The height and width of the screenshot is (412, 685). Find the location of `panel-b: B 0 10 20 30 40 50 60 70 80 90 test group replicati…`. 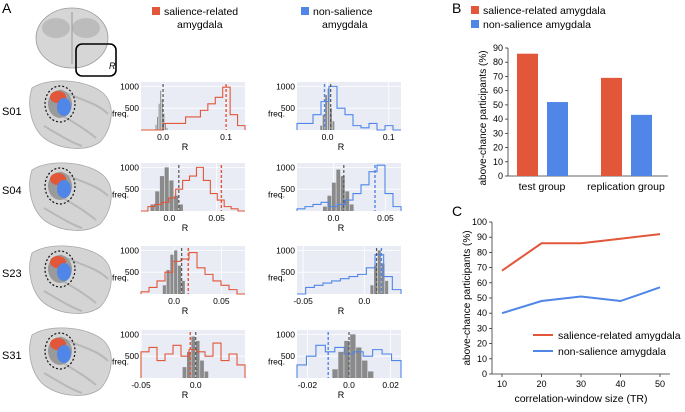

panel-b: B 0 10 20 30 40 50 60 70 80 90 test group replicati… is located at coordinates (560, 96).